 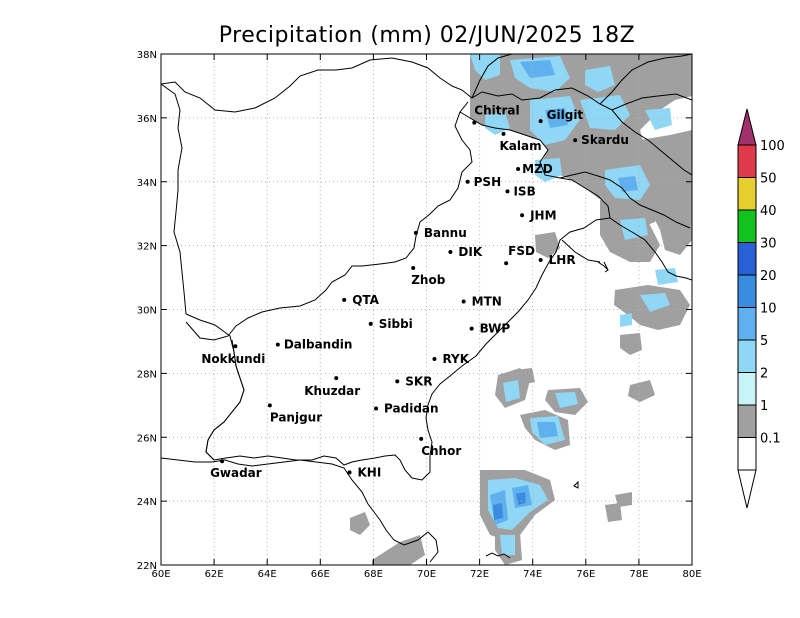 What do you see at coordinates (496, 111) in the screenshot?
I see `city-label: Chitral` at bounding box center [496, 111].